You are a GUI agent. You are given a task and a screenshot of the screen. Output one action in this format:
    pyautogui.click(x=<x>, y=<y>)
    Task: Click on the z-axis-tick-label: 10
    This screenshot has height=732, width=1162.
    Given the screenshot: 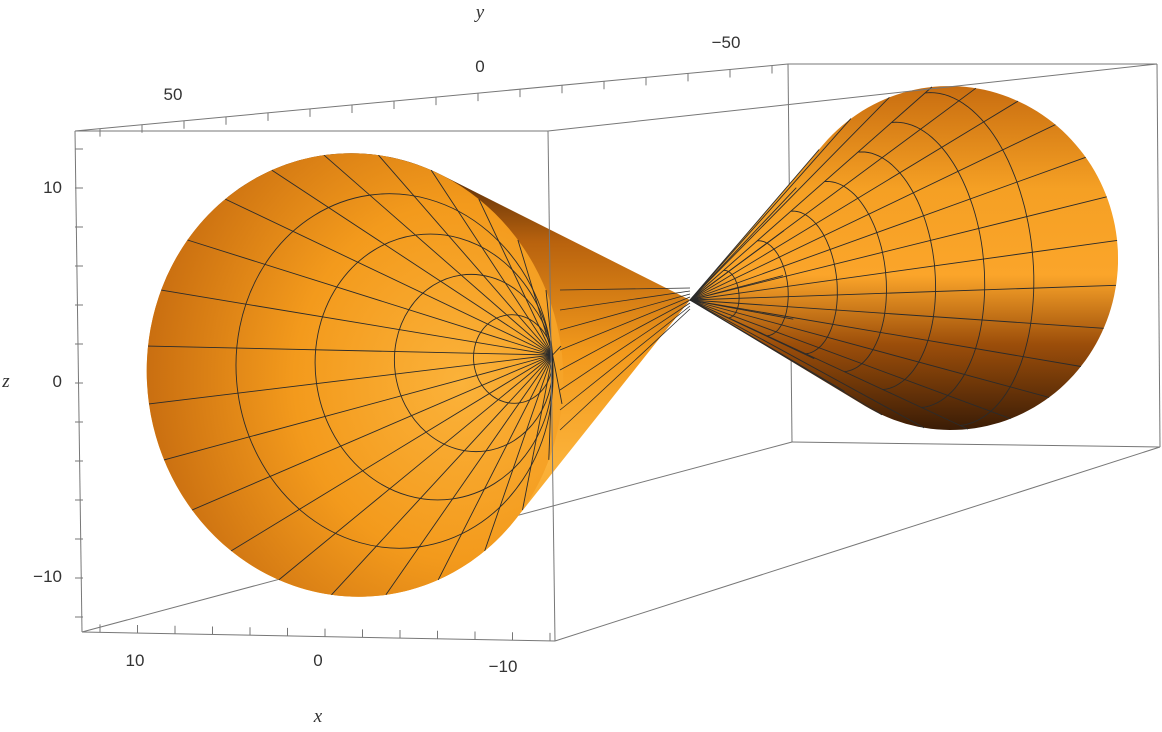 What is the action you would take?
    pyautogui.click(x=52, y=187)
    